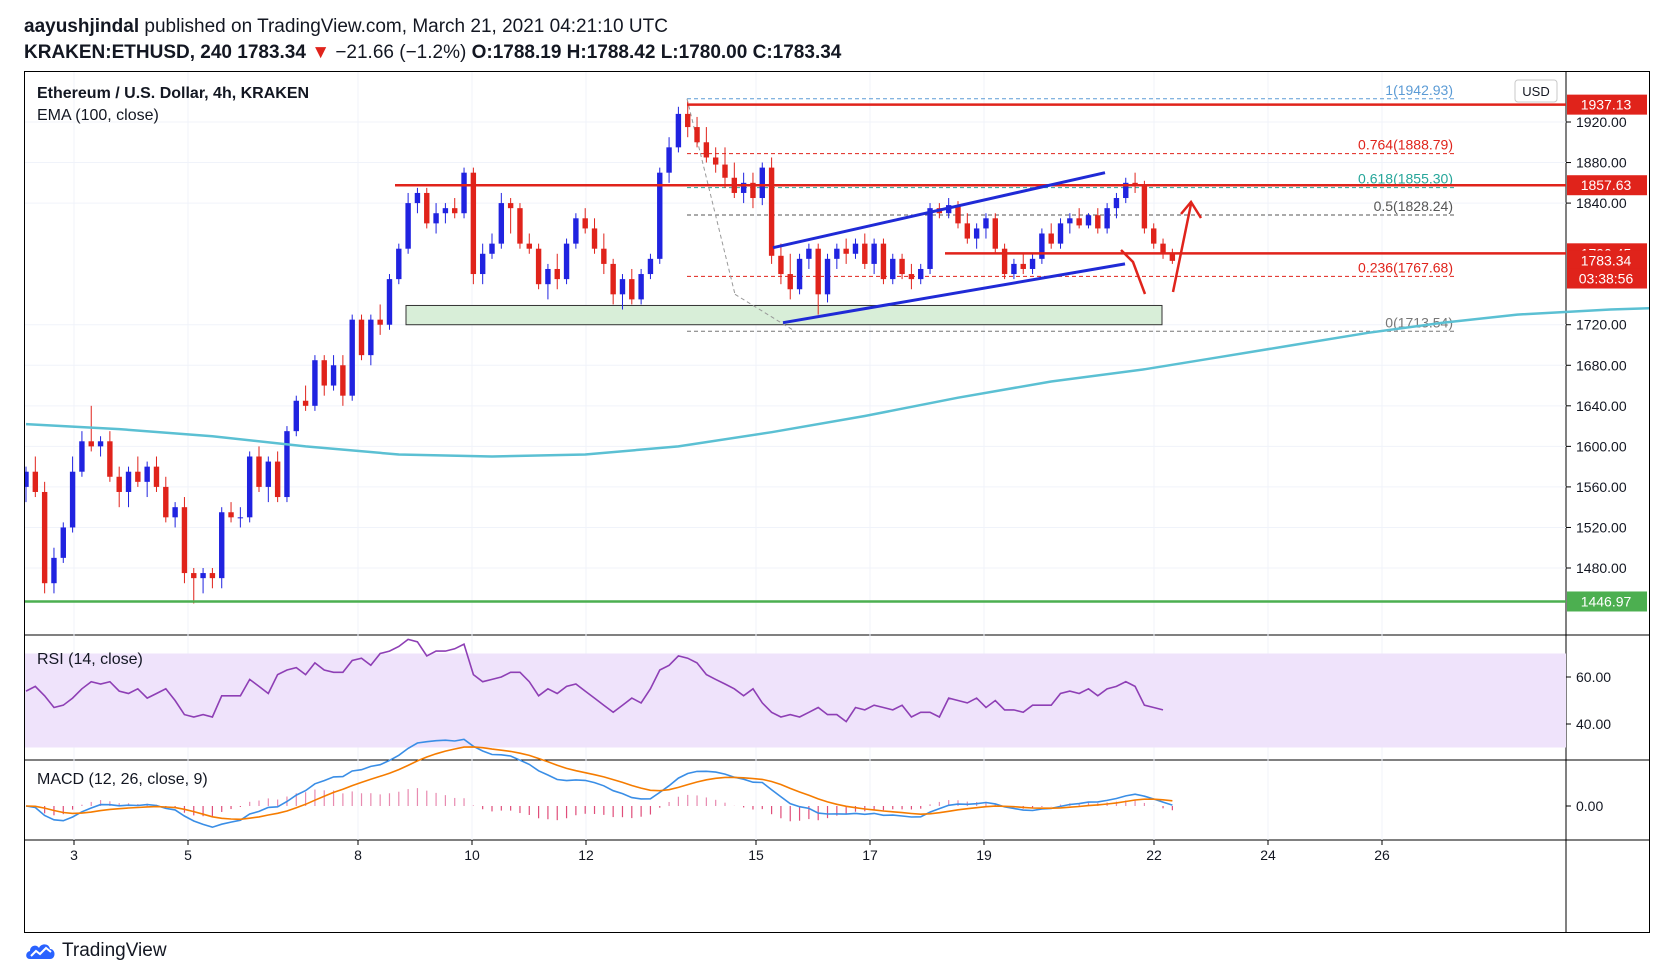  Describe the element at coordinates (1593, 724) in the screenshot. I see `rsi-tick-label-1: 40.00` at that location.